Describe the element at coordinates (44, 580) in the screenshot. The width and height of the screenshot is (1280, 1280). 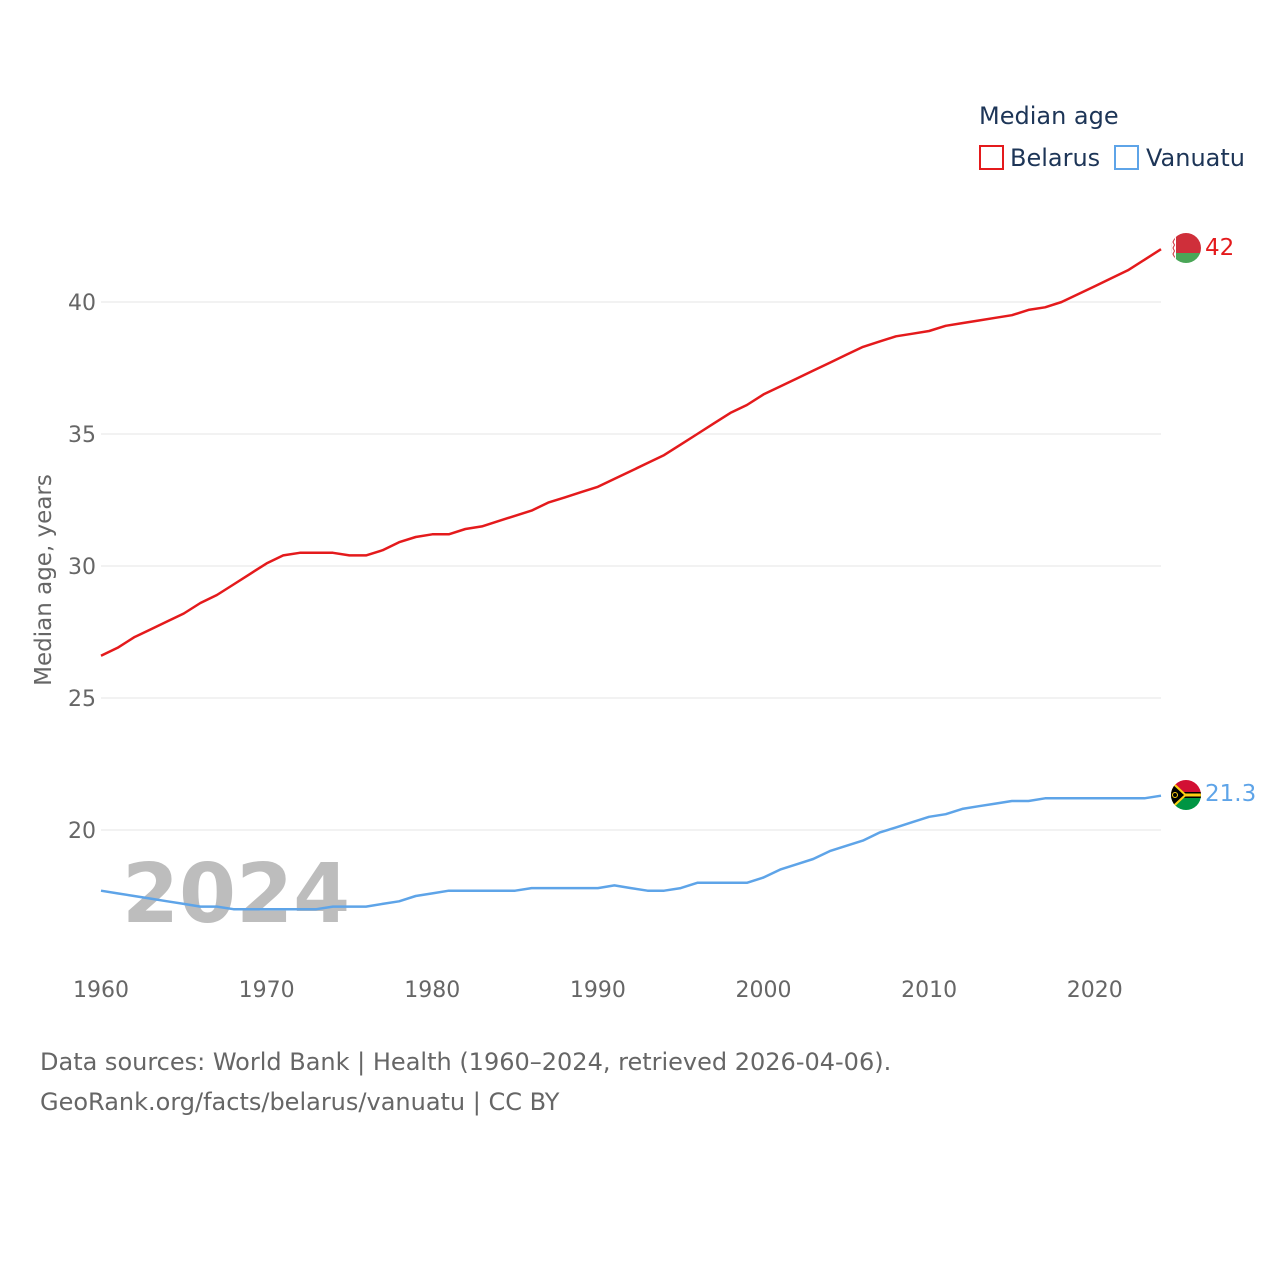
I see `y-axis-title: Median age, years` at that location.